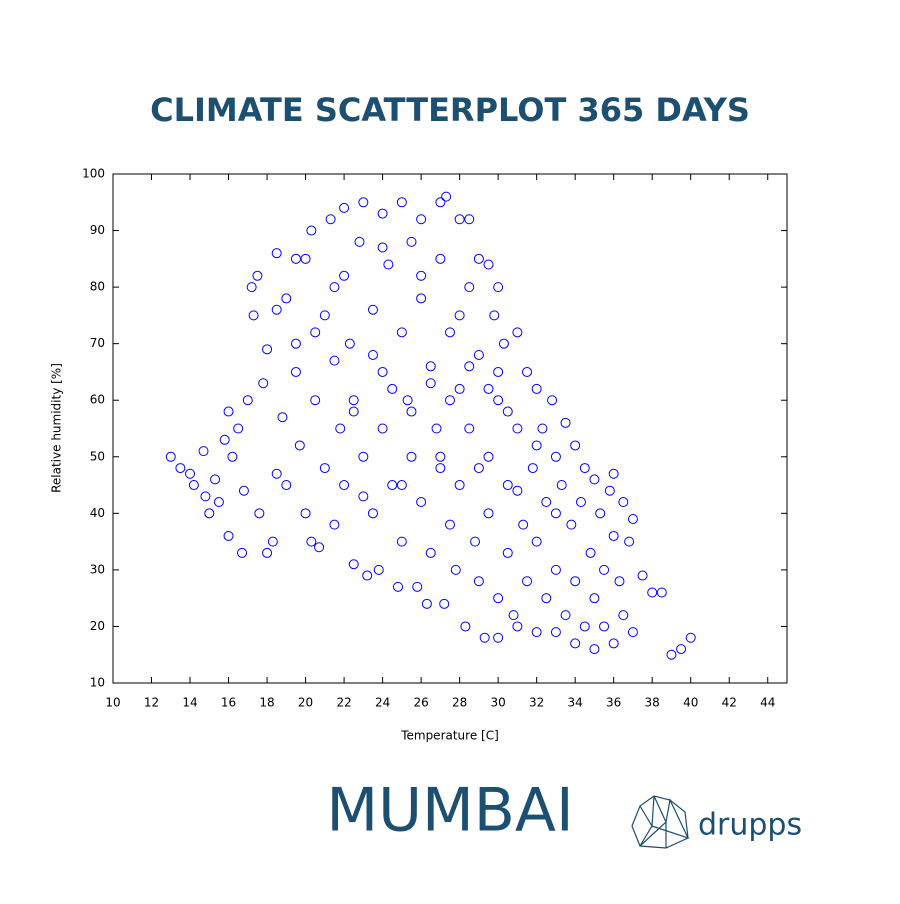 The image size is (900, 904). I want to click on x-tick-label: 26, so click(420, 703).